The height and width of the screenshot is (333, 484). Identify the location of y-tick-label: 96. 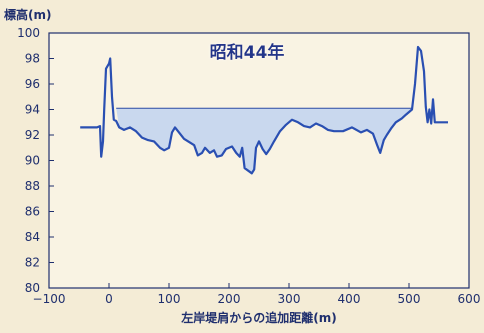
(32, 84).